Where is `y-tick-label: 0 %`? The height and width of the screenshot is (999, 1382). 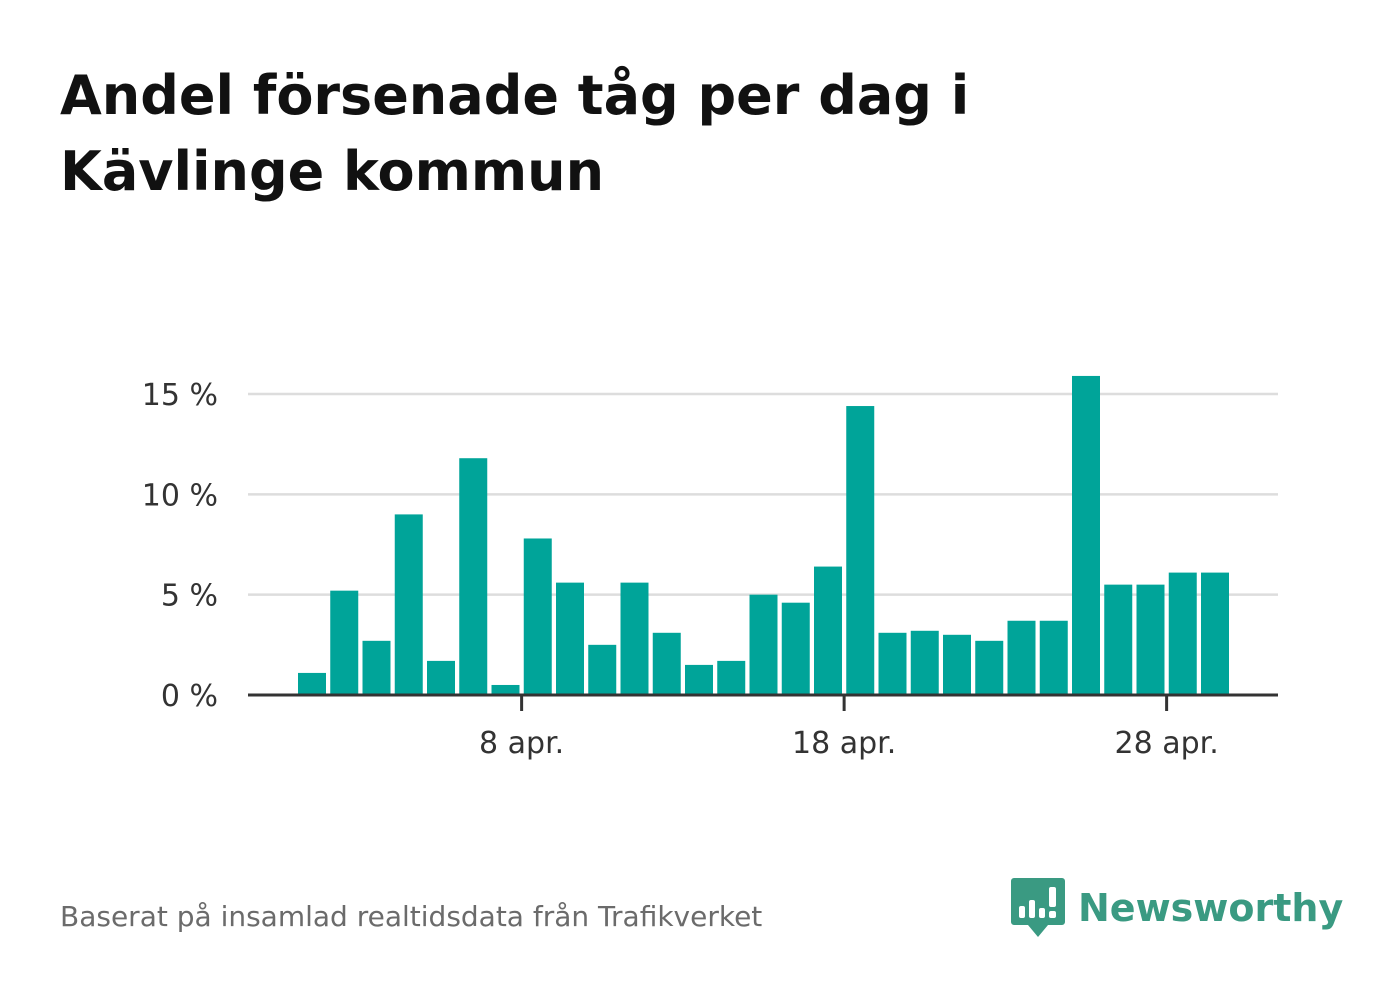
y-tick-label: 0 % is located at coordinates (189, 696).